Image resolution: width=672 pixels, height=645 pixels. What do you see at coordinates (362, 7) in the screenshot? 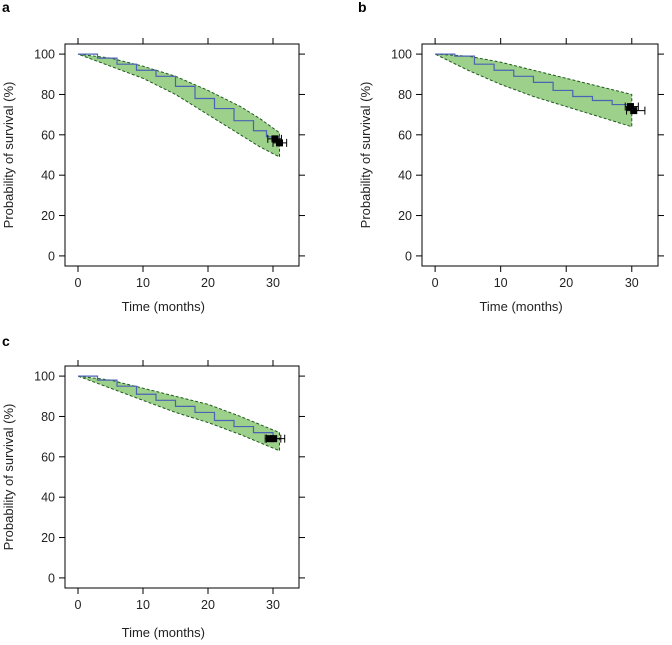
I see `panel-label-b: b` at bounding box center [362, 7].